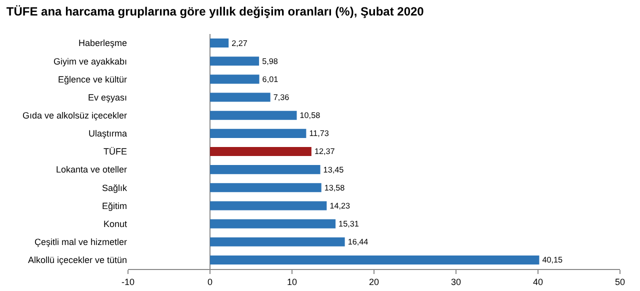 This screenshot has height=291, width=640. What do you see at coordinates (115, 151) in the screenshot?
I see `y-tick-label: TÜFE` at bounding box center [115, 151].